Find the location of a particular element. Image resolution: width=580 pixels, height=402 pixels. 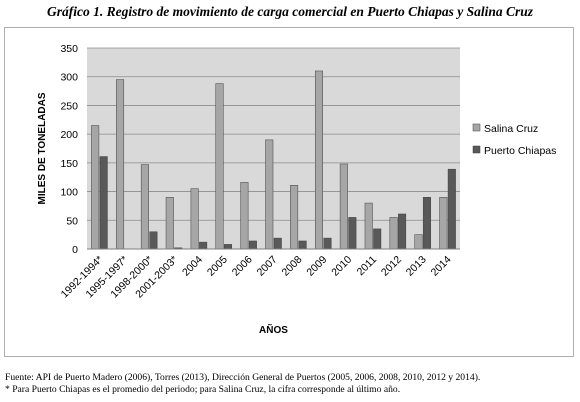

x-tick-label: 2005 is located at coordinates (217, 266).